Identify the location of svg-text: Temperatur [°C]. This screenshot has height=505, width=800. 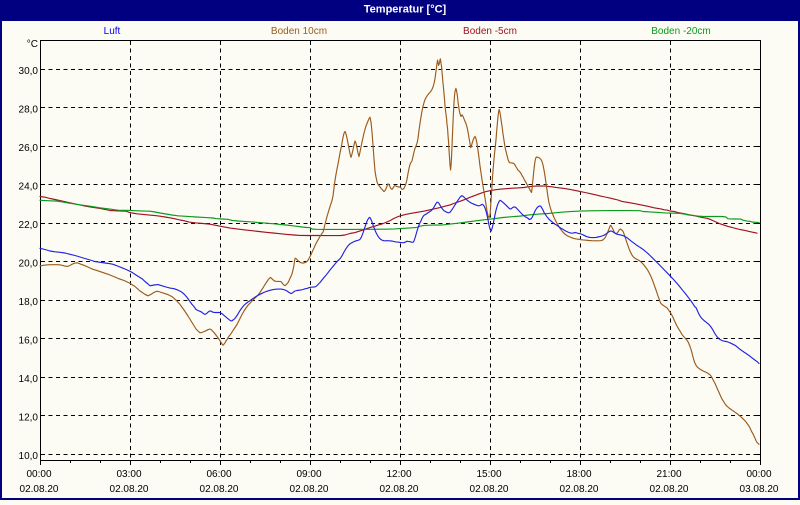
(405, 10).